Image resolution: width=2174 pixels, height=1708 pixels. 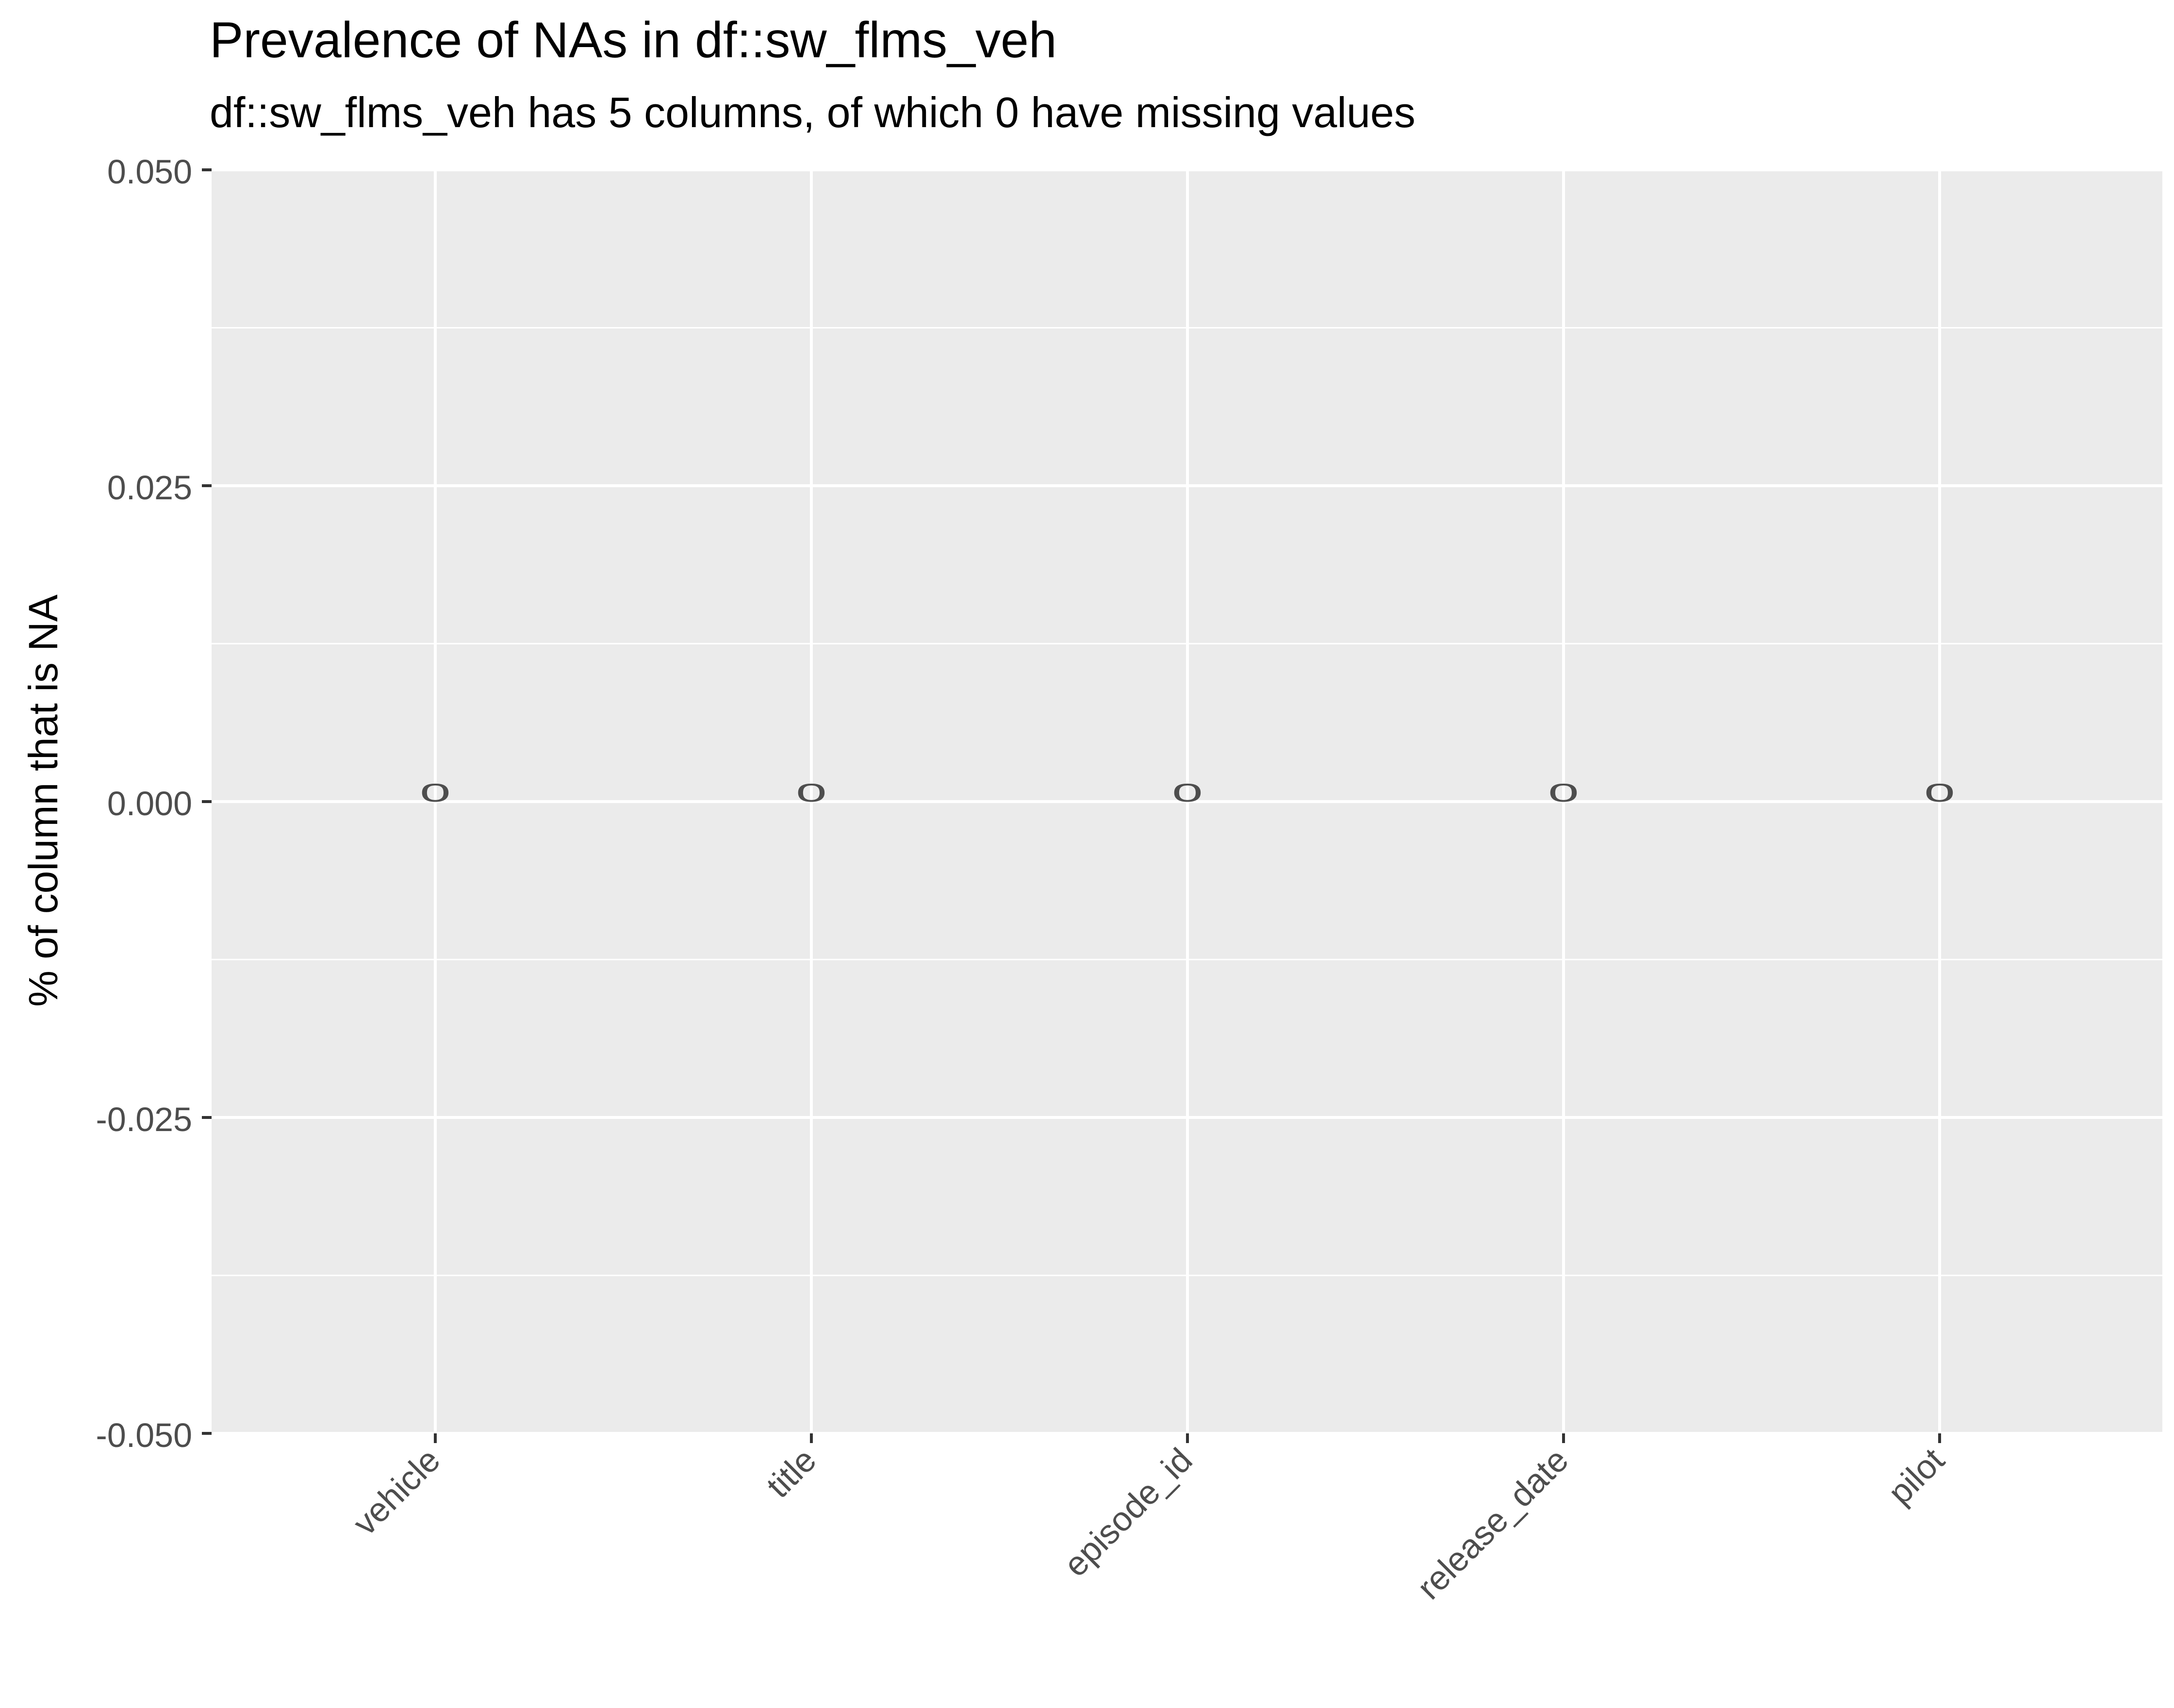 I want to click on y-tick-label: 0.050, so click(x=149, y=172).